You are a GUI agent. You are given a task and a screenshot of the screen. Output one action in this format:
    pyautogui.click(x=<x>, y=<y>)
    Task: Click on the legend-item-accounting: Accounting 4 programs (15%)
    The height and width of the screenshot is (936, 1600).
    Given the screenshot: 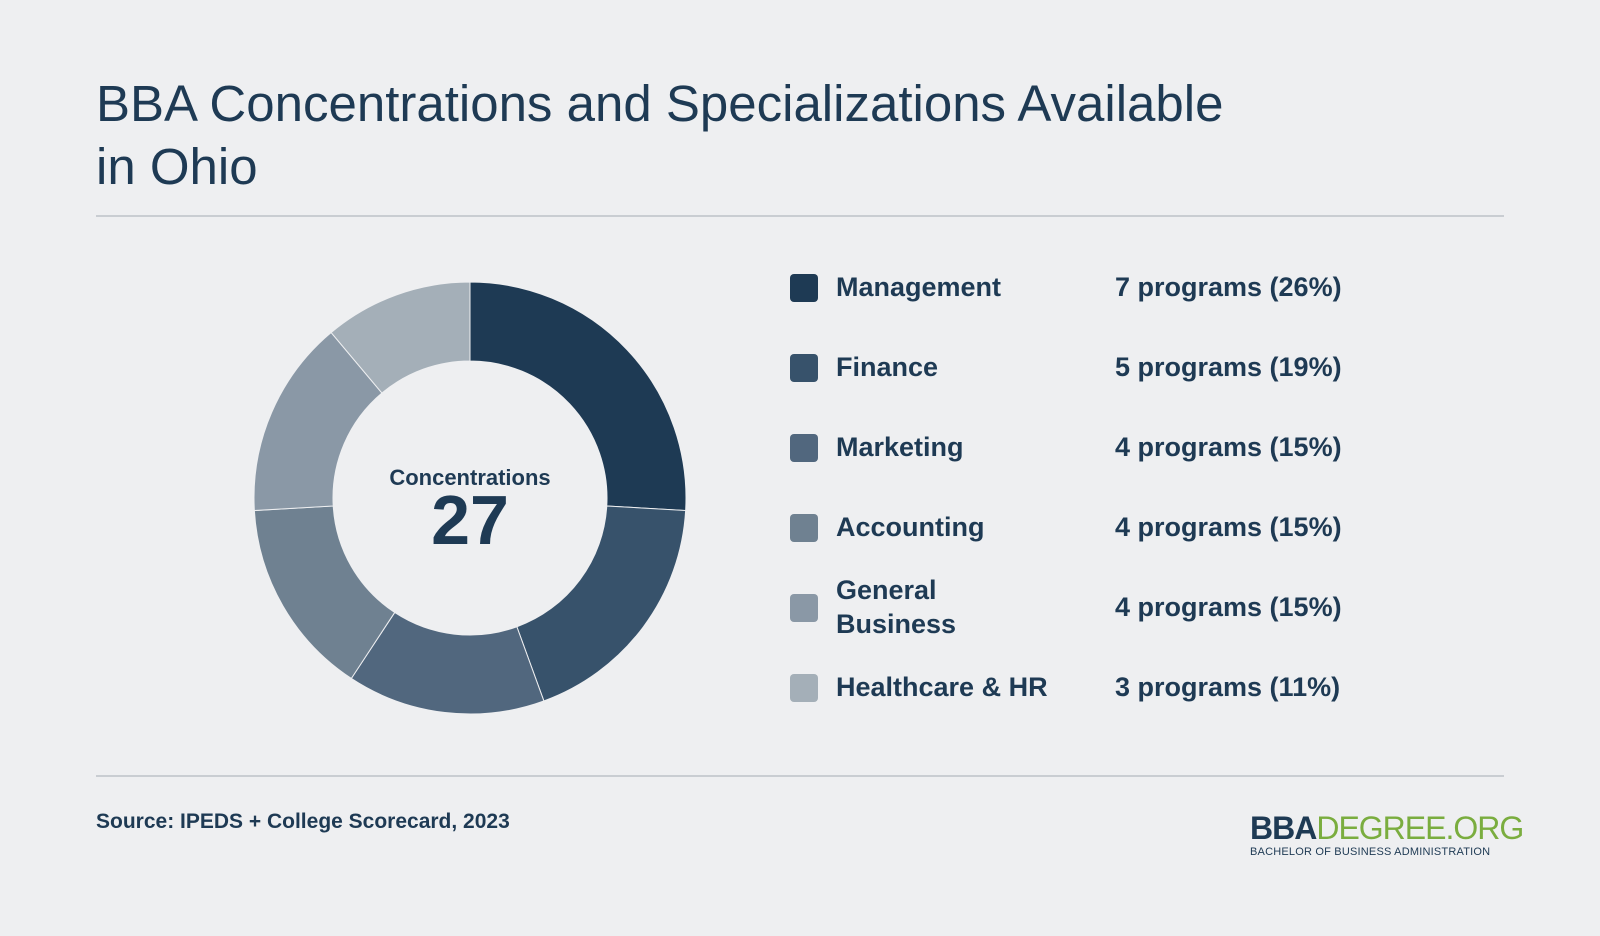 What is the action you would take?
    pyautogui.click(x=1100, y=527)
    